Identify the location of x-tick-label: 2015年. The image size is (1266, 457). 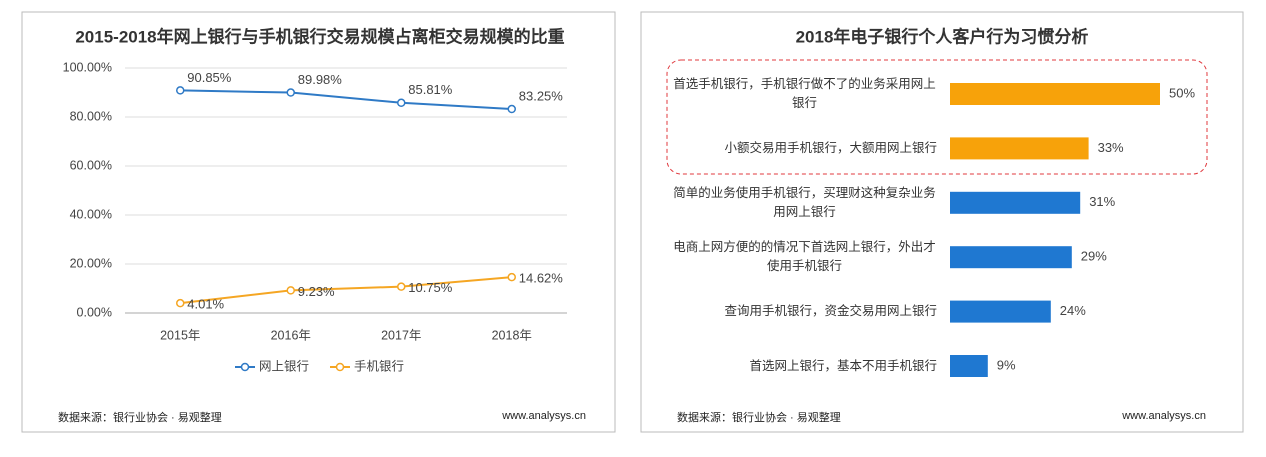
(180, 335).